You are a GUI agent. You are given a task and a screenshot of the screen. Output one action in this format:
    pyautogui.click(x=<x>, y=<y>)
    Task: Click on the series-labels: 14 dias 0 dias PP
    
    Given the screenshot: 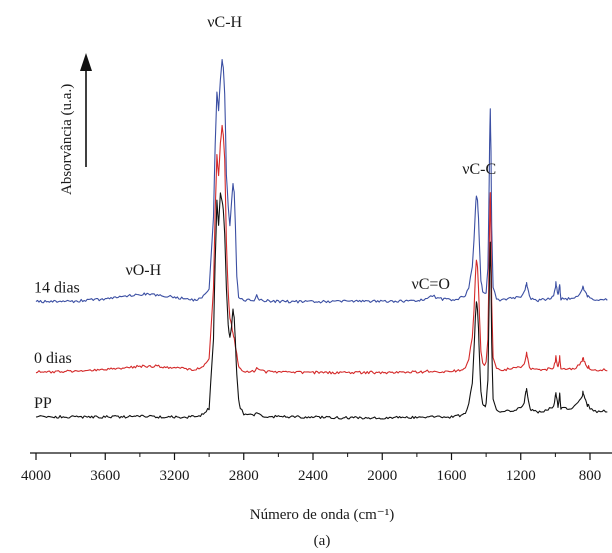 What is the action you would take?
    pyautogui.click(x=57, y=346)
    